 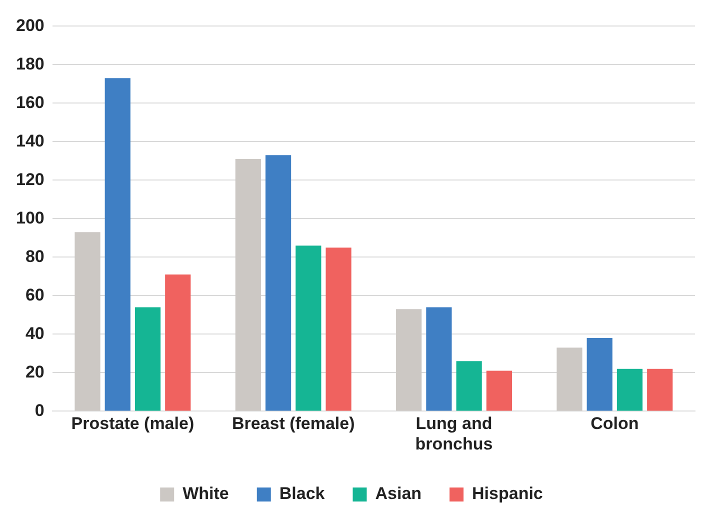 I want to click on x-tick-label: Breast (female), so click(x=293, y=424).